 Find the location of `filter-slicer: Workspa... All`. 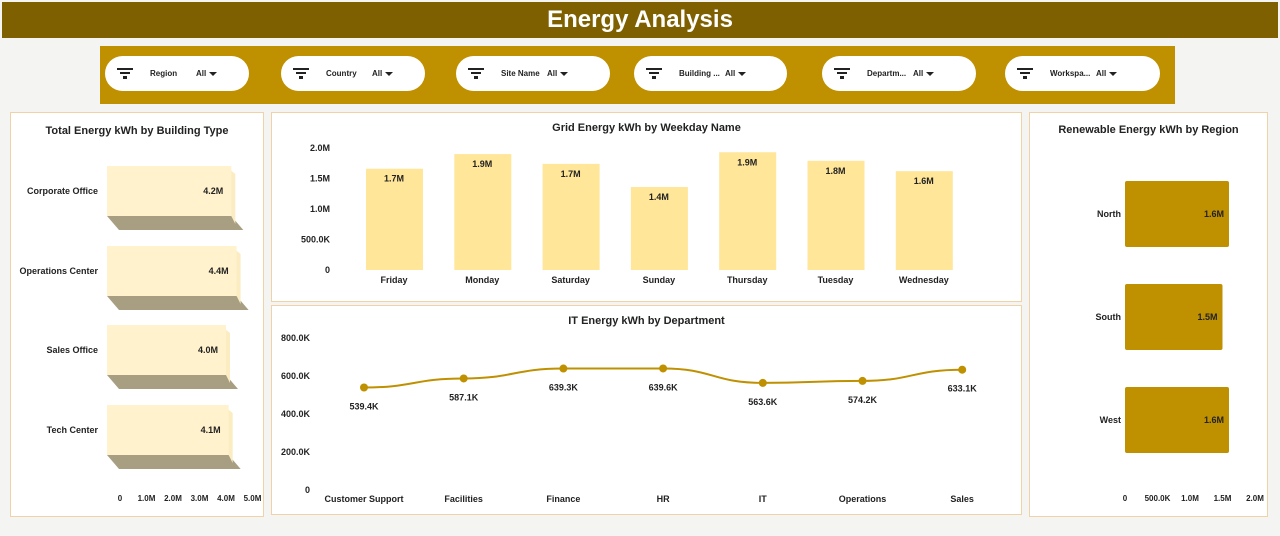

filter-slicer: Workspa... All is located at coordinates (1082, 73).